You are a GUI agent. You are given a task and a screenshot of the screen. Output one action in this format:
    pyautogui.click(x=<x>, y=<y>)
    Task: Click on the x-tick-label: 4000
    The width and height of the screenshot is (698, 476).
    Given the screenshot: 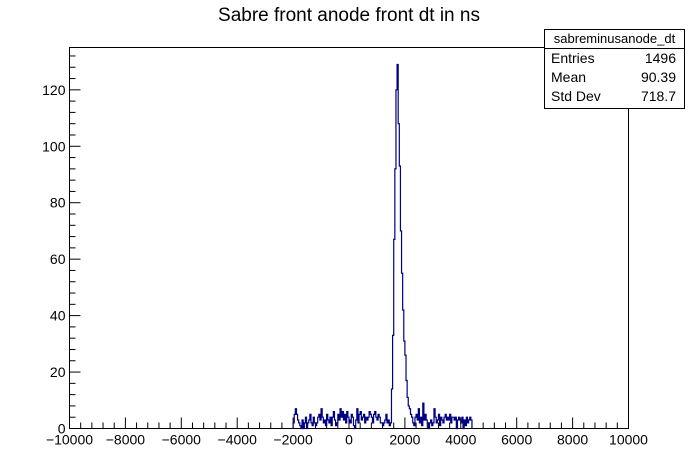 What is the action you would take?
    pyautogui.click(x=460, y=440)
    